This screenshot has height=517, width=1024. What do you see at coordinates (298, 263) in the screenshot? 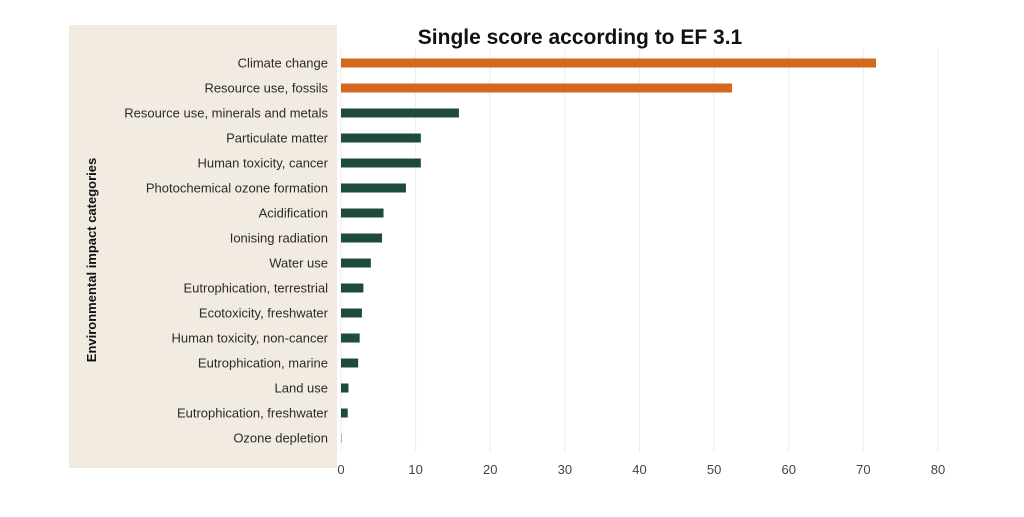
I see `category-label: Water use` at bounding box center [298, 263].